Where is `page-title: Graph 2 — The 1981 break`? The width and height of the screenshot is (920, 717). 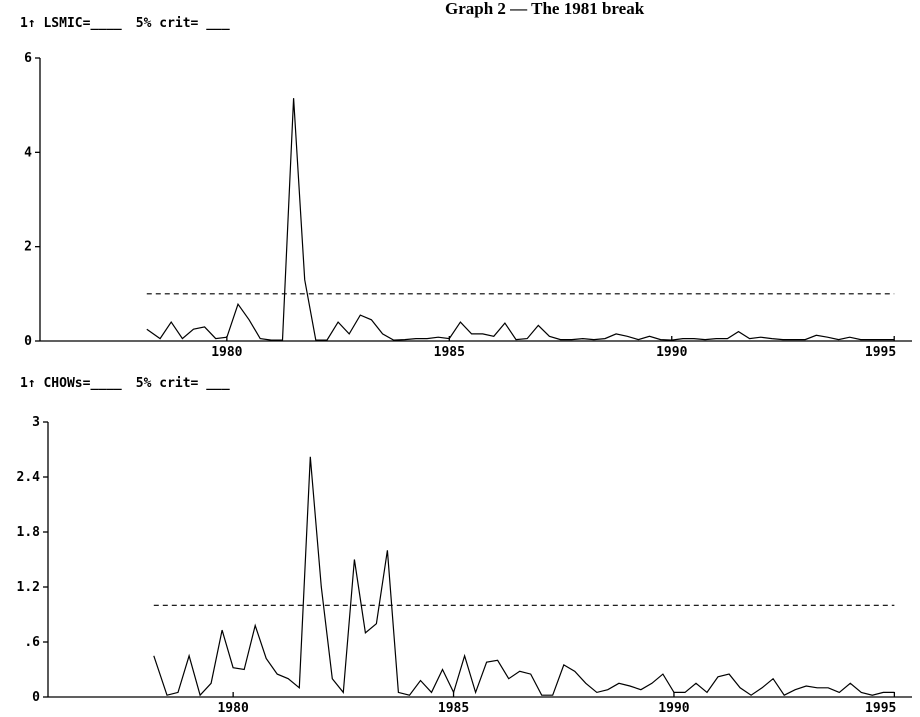
page-title: Graph 2 — The 1981 break is located at coordinates (545, 9).